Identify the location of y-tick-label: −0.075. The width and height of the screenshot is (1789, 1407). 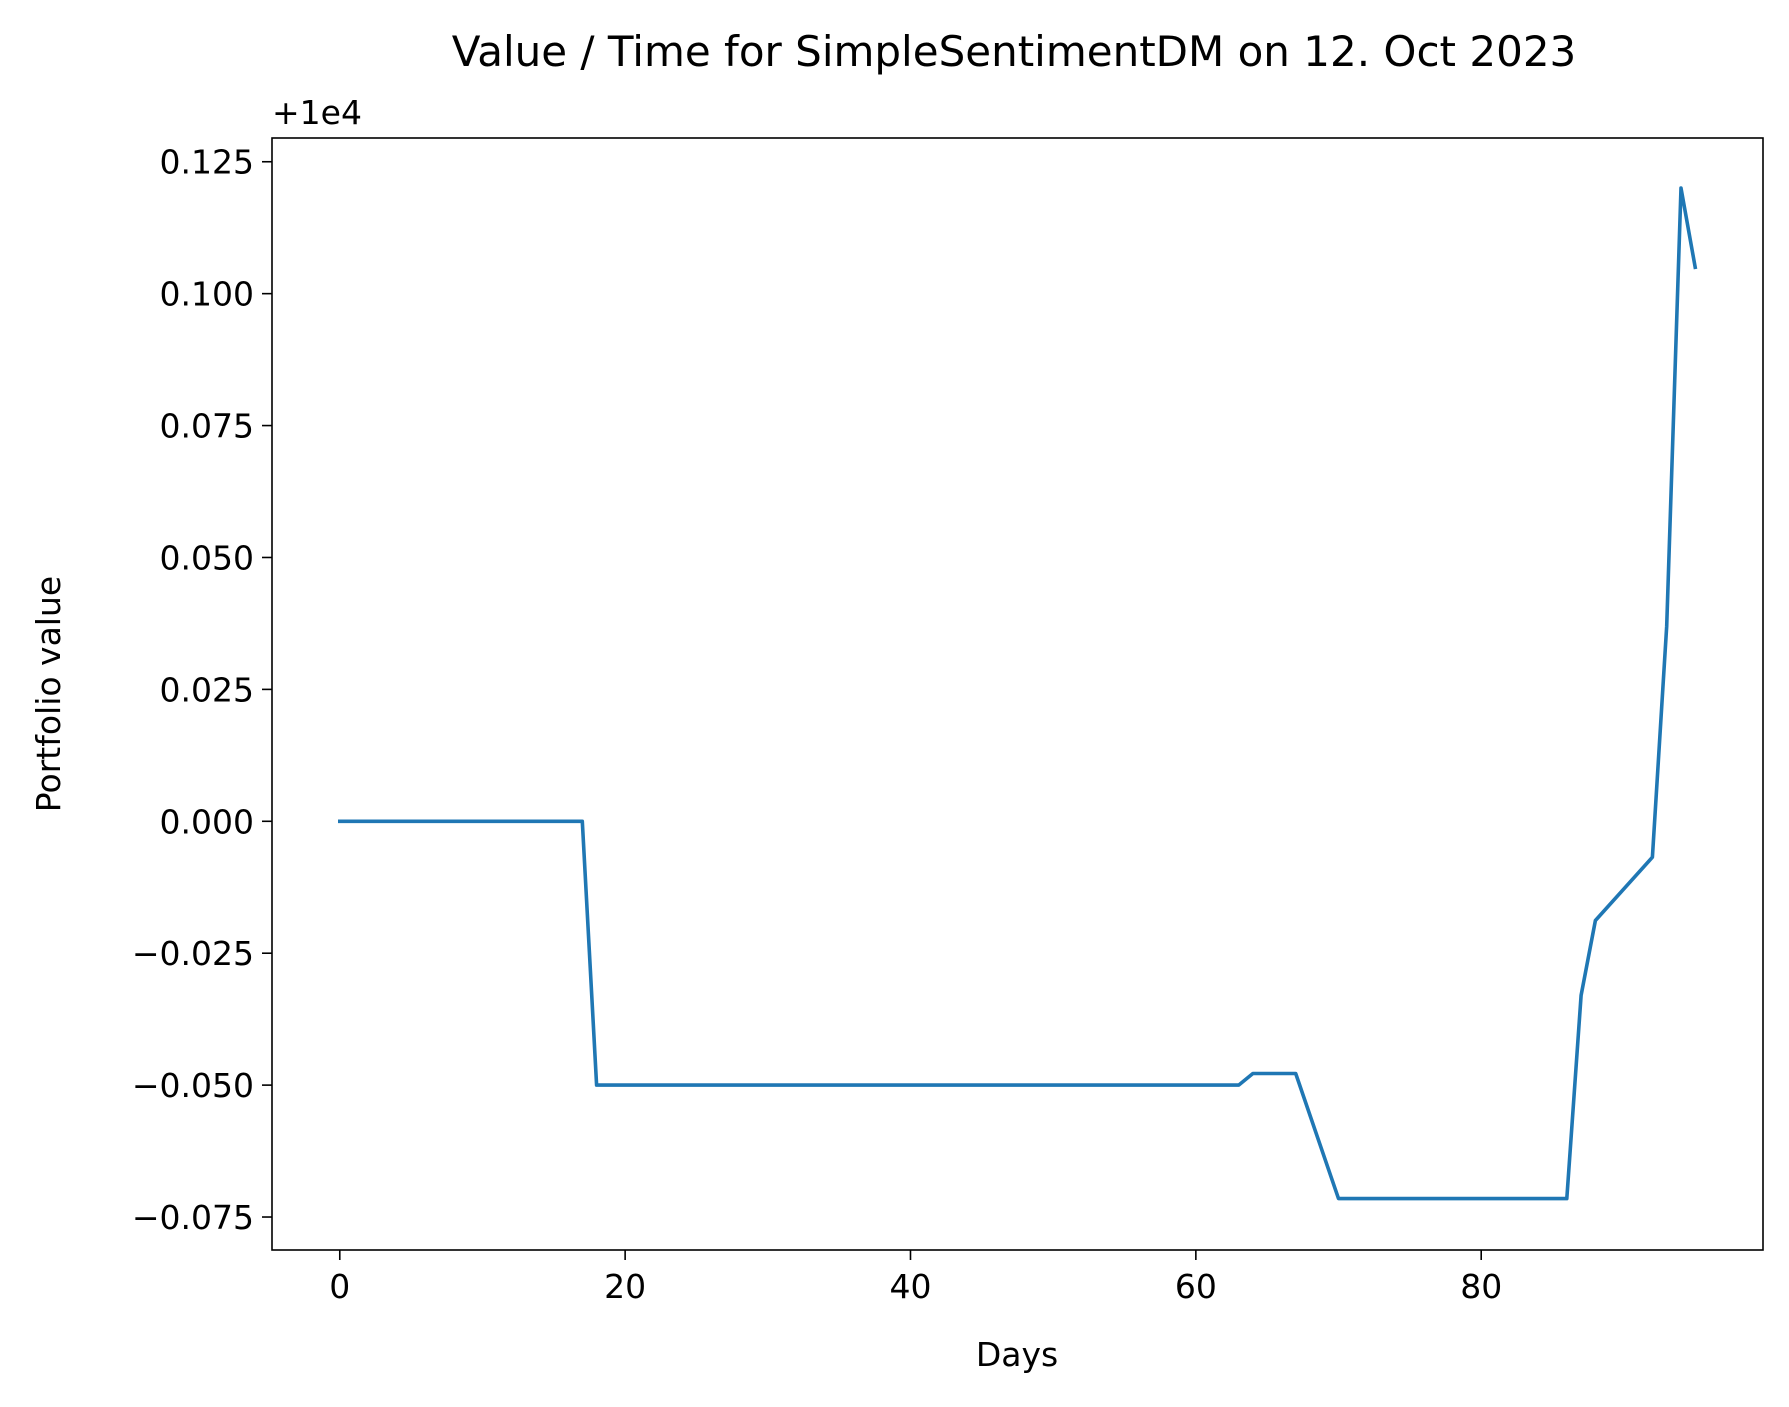
(193, 1217).